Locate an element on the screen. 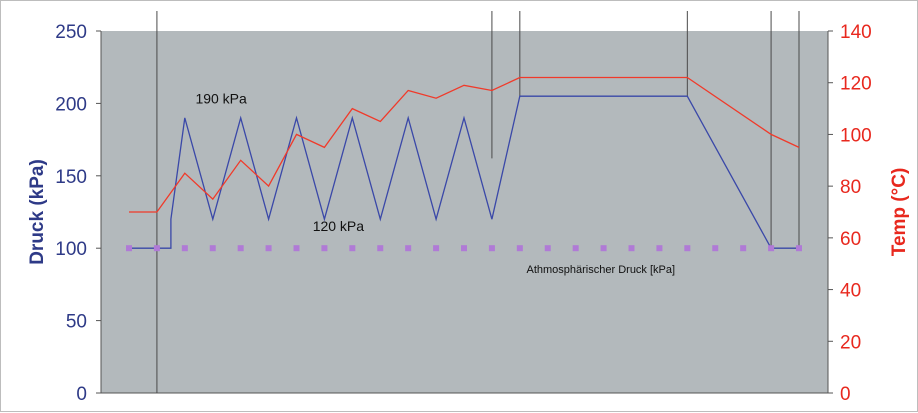 This screenshot has height=413, width=918. left-tick-label: 0 is located at coordinates (81, 394).